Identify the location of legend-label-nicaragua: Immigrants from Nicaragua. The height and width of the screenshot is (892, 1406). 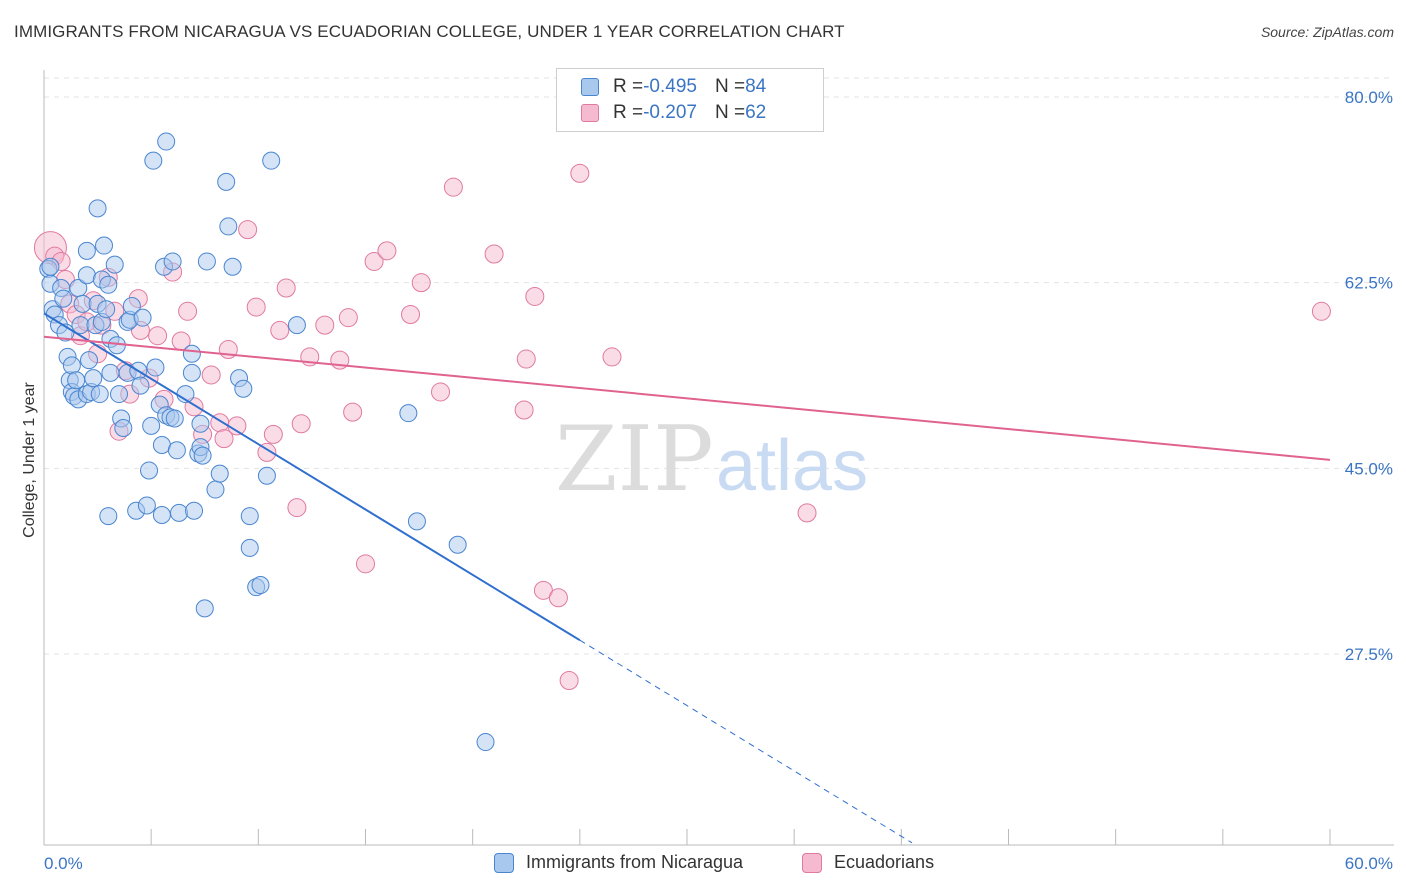
(635, 862).